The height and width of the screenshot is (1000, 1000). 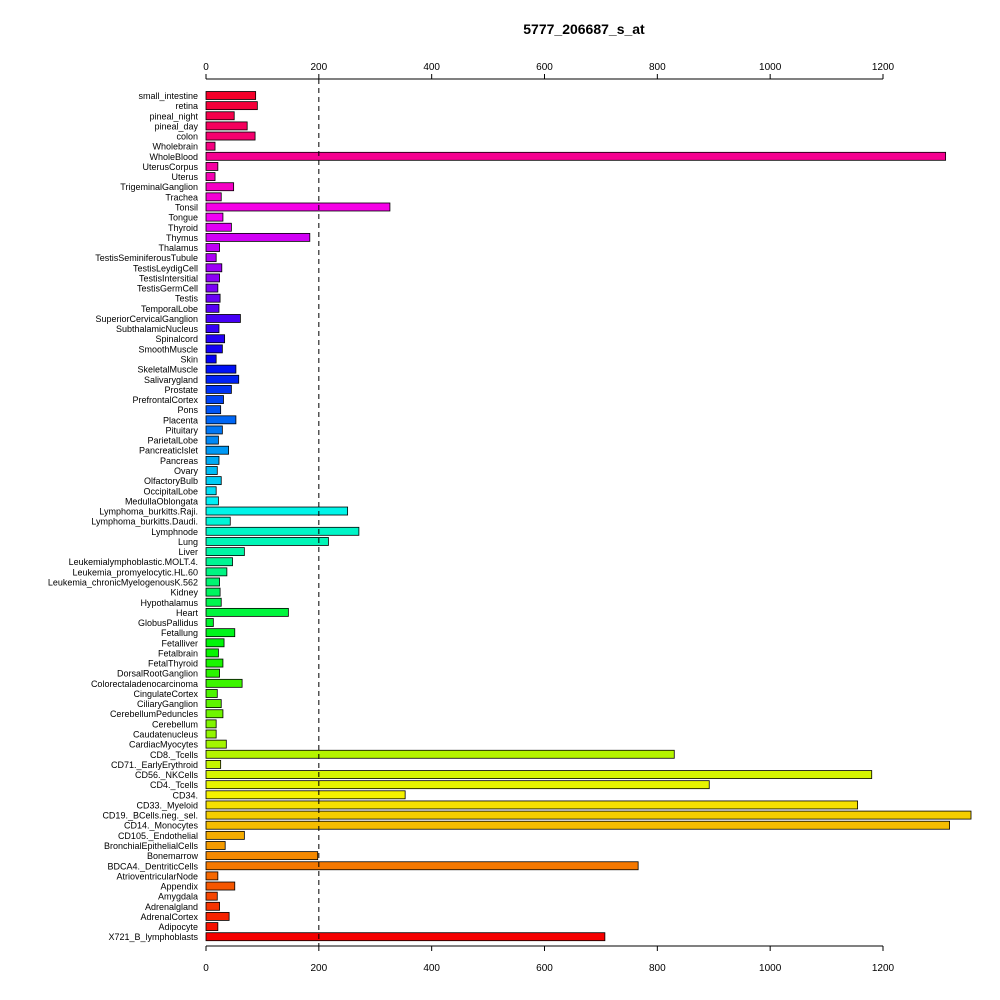 What do you see at coordinates (209, 622) in the screenshot?
I see `bar-GlobusPallidus` at bounding box center [209, 622].